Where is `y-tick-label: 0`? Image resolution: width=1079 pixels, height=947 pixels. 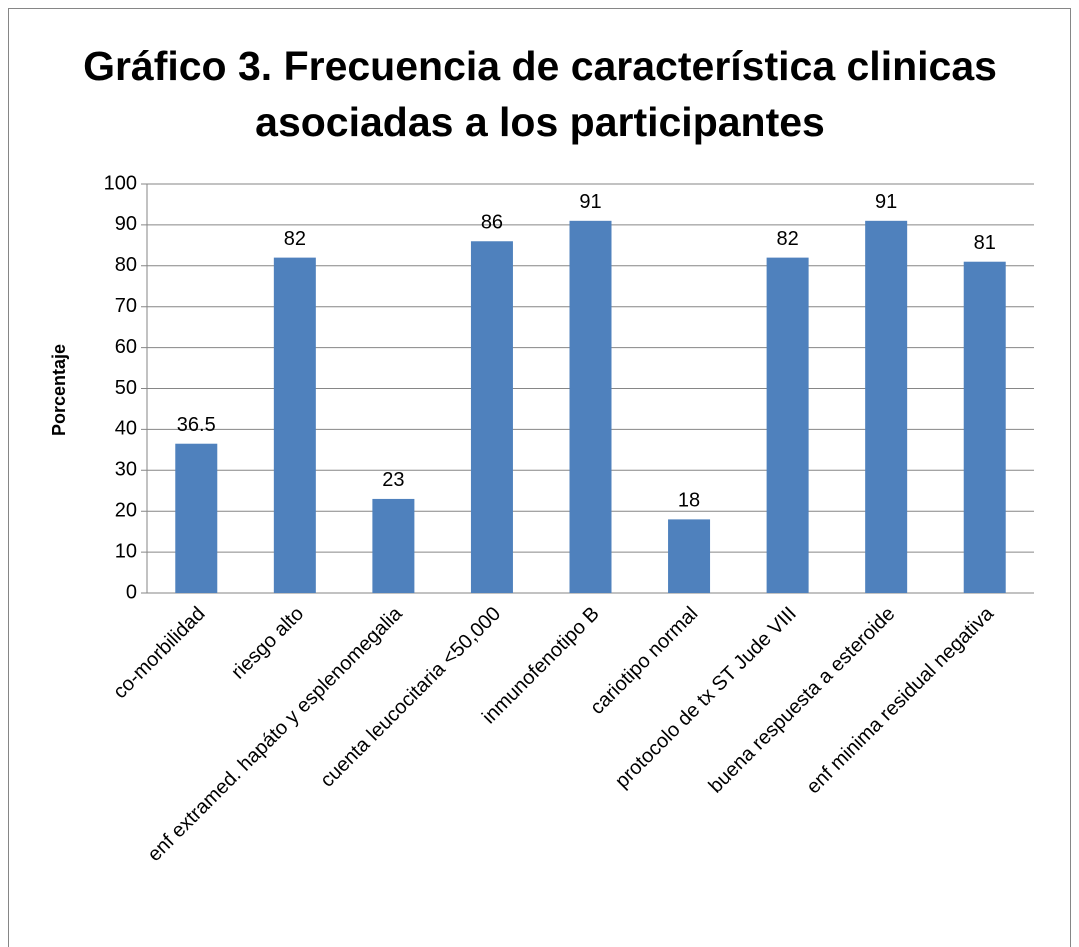
y-tick-label: 0 is located at coordinates (131, 592).